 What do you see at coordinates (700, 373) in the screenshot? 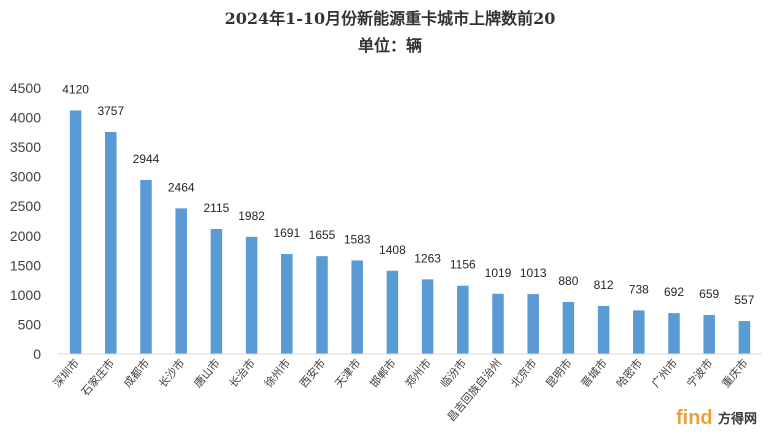
I see `x-tick-label: 宁波市` at bounding box center [700, 373].